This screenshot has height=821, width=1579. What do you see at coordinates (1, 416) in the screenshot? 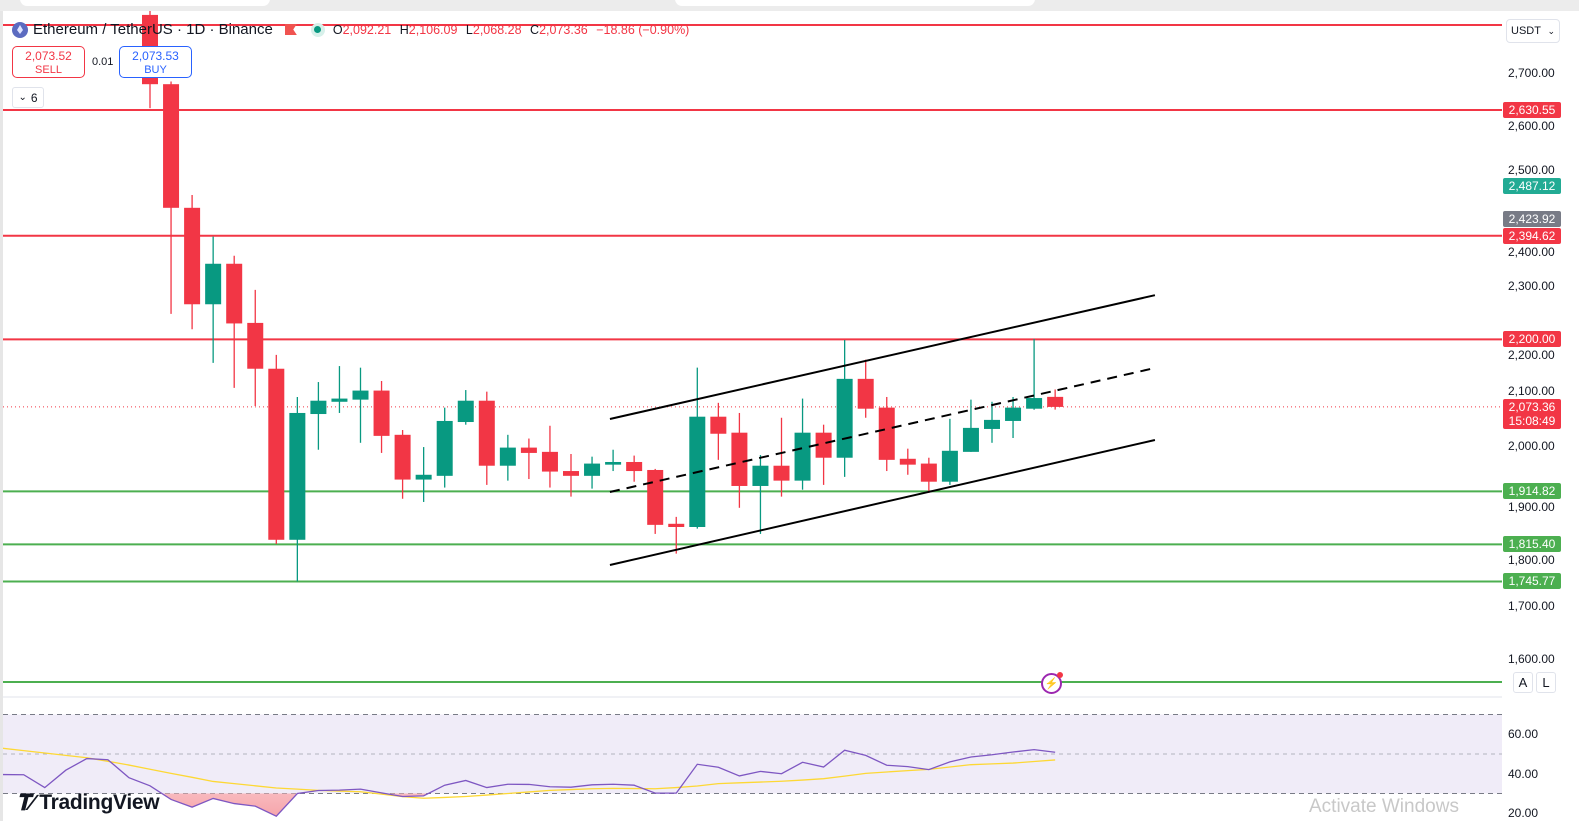
I see `left-edge` at bounding box center [1, 416].